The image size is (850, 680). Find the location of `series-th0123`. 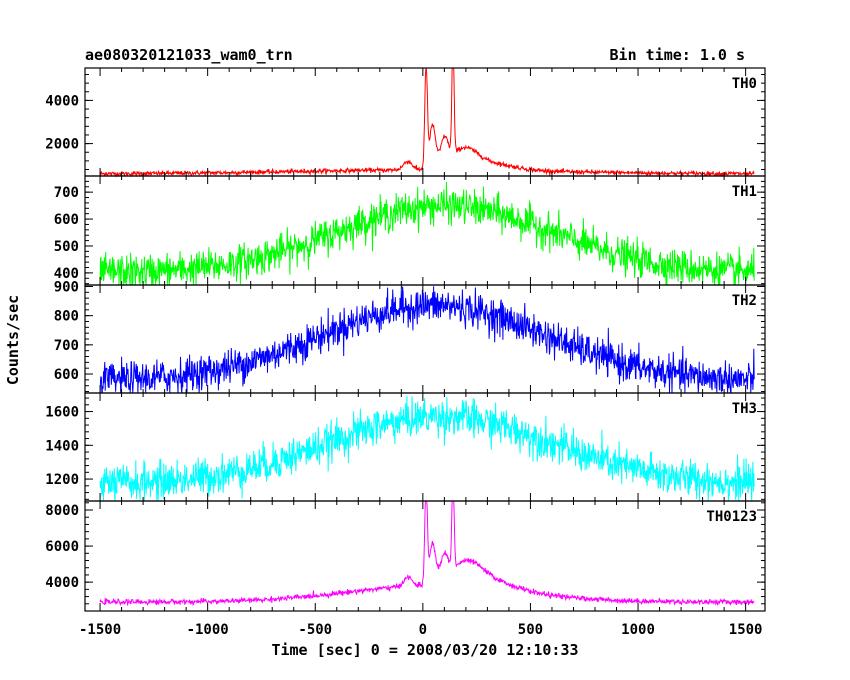

series-th0123 is located at coordinates (427, 553).